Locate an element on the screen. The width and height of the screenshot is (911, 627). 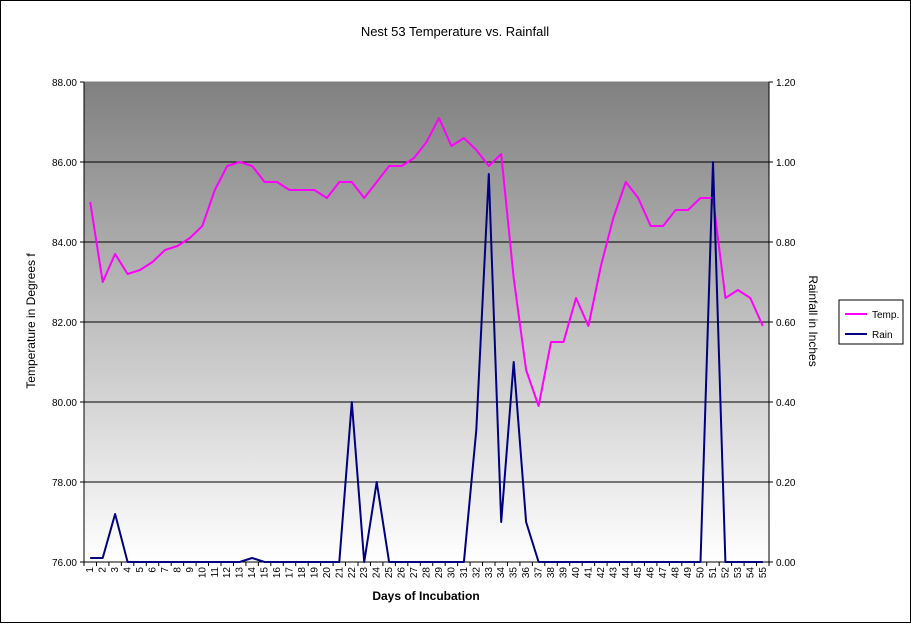
x-tick-label: 27 is located at coordinates (414, 573).